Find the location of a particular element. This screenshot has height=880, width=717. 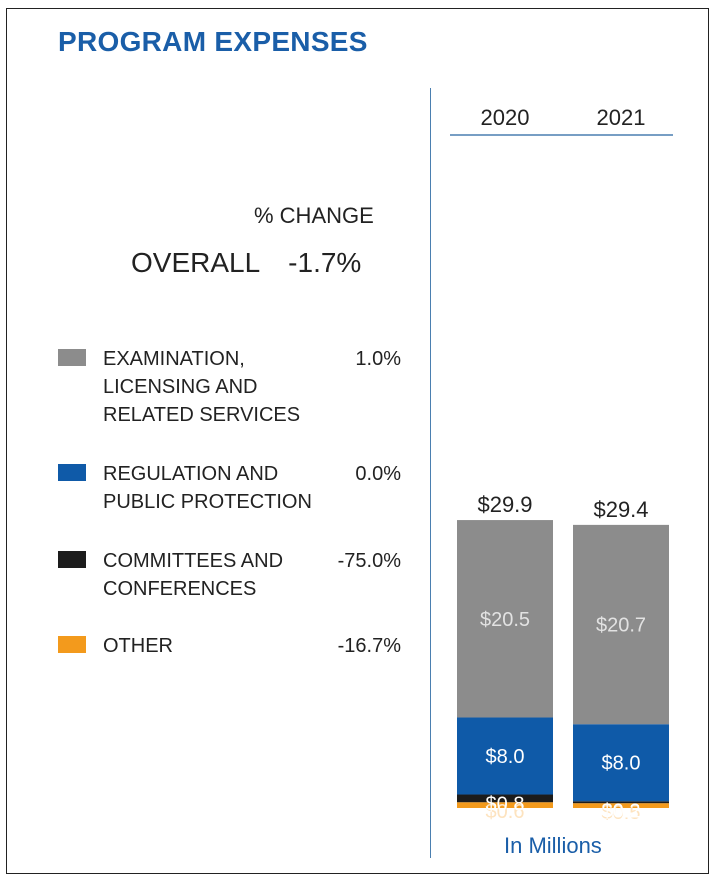

segment-value-label: $0.5 is located at coordinates (621, 811).